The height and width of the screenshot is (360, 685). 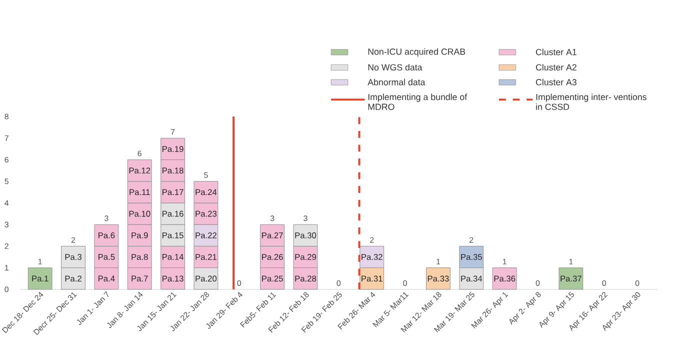 I want to click on data-label: Pa.30, so click(x=305, y=235).